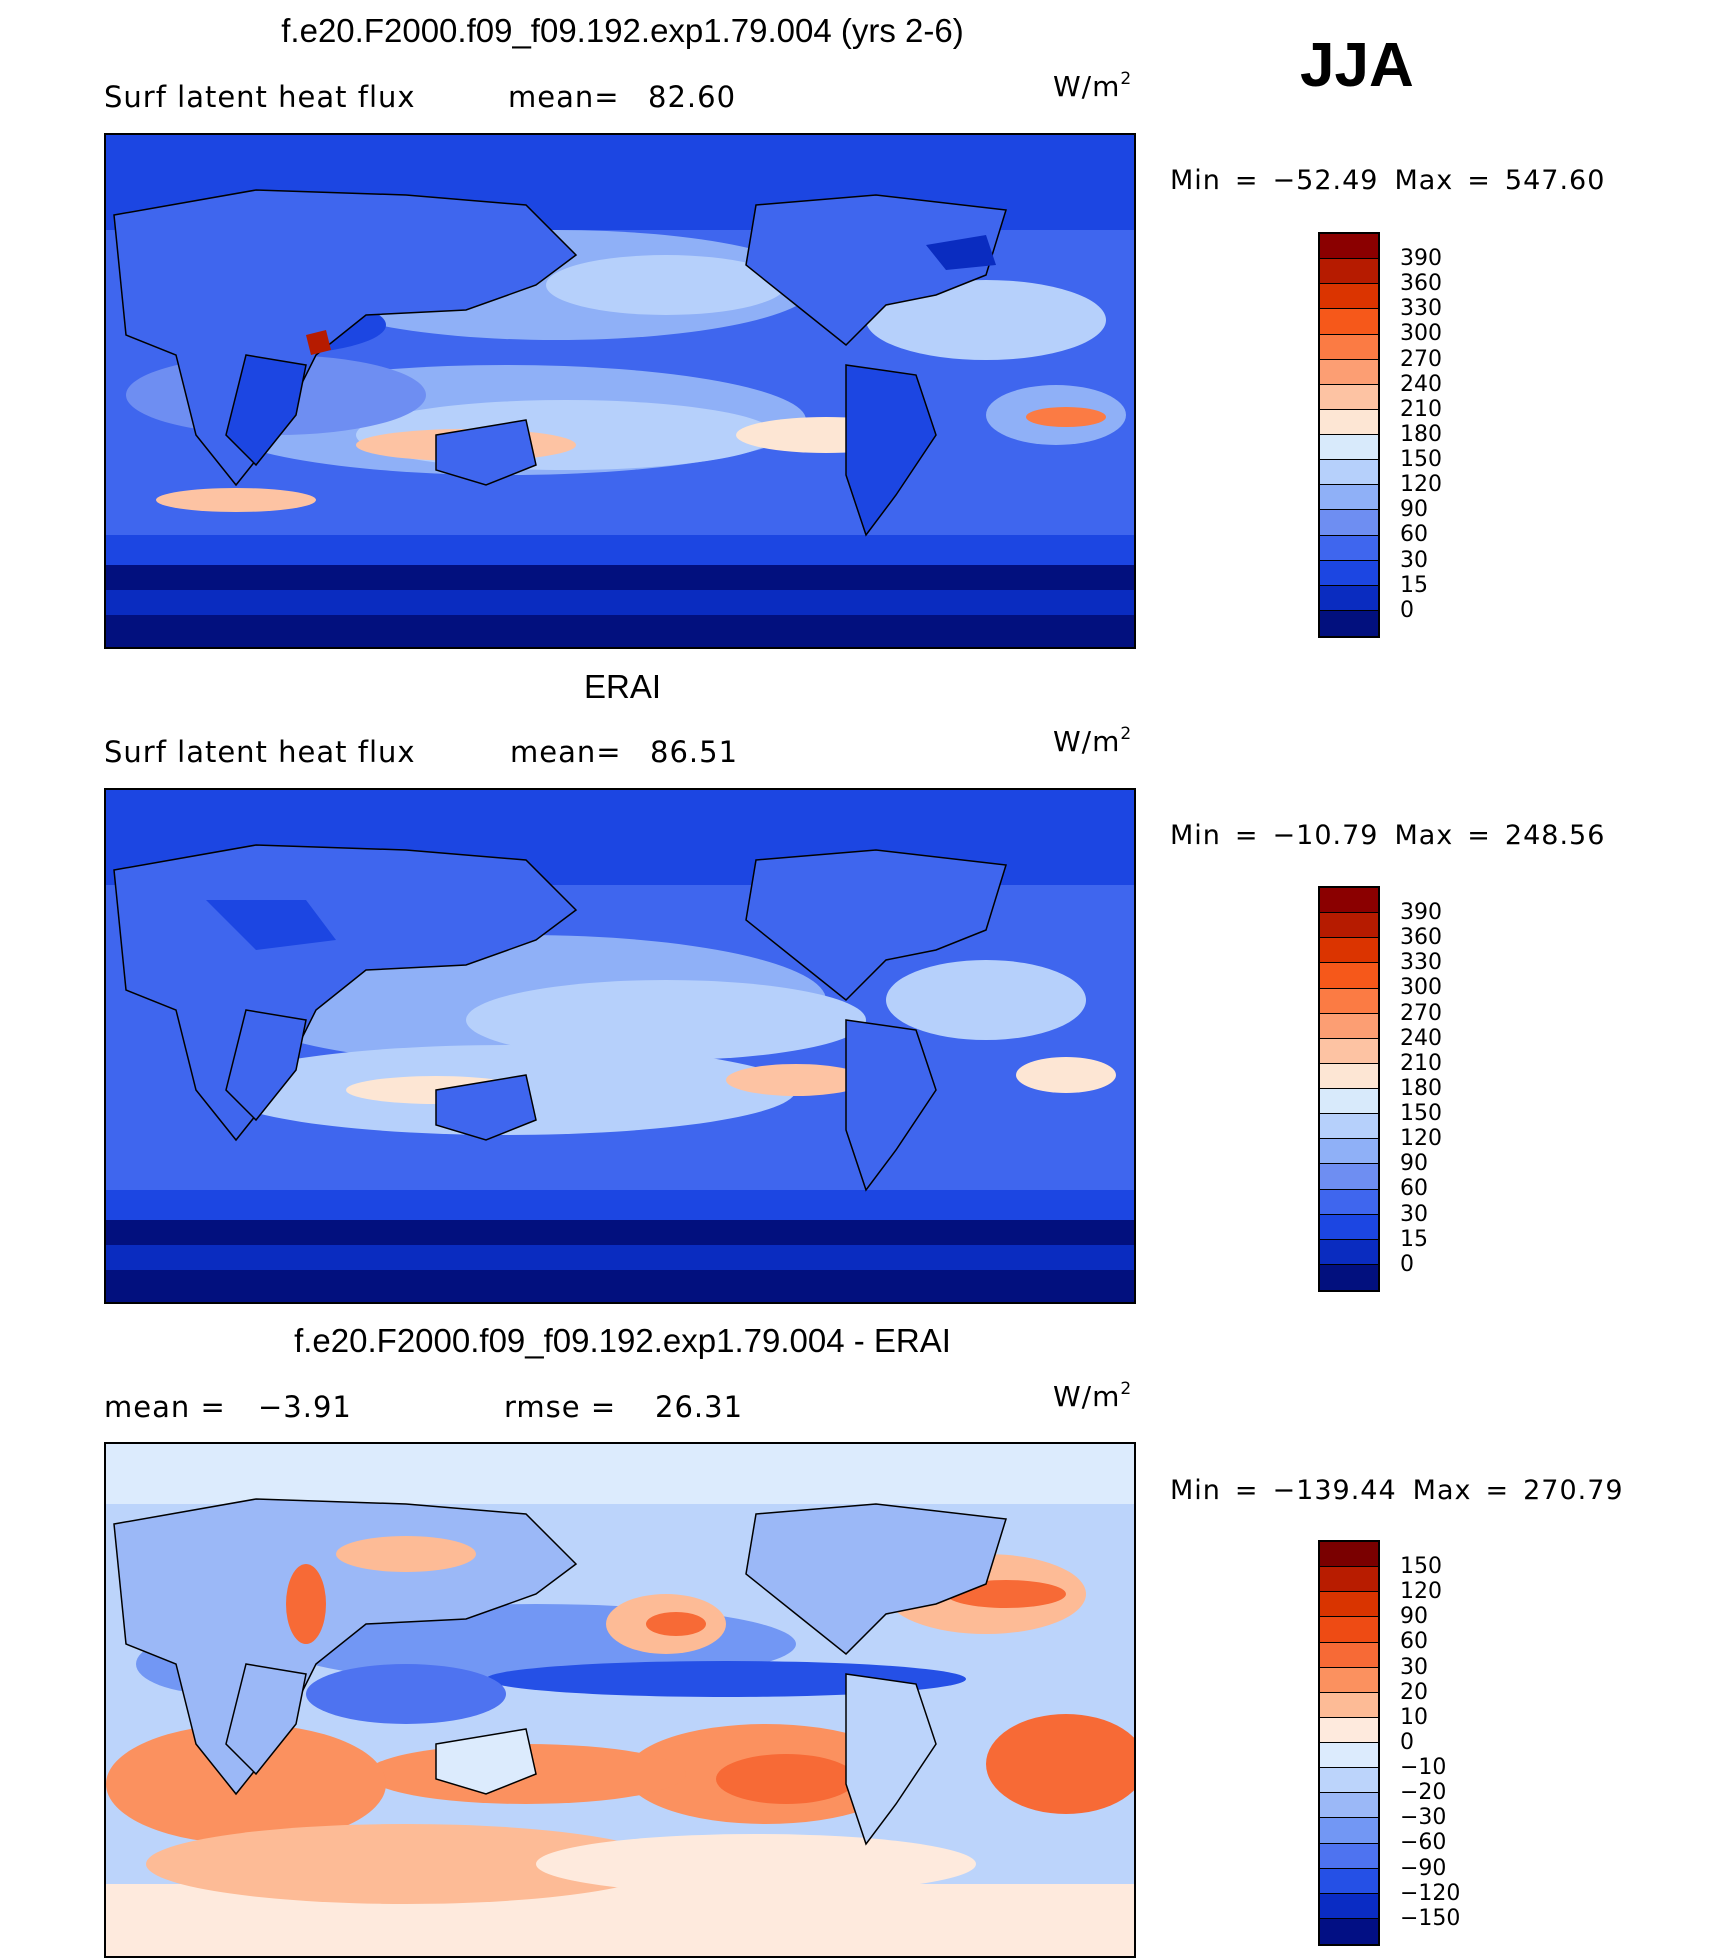 Image resolution: width=1710 pixels, height=1958 pixels. I want to click on panel-2-minmax: Min = −10.79 Max = 248.56, so click(1388, 835).